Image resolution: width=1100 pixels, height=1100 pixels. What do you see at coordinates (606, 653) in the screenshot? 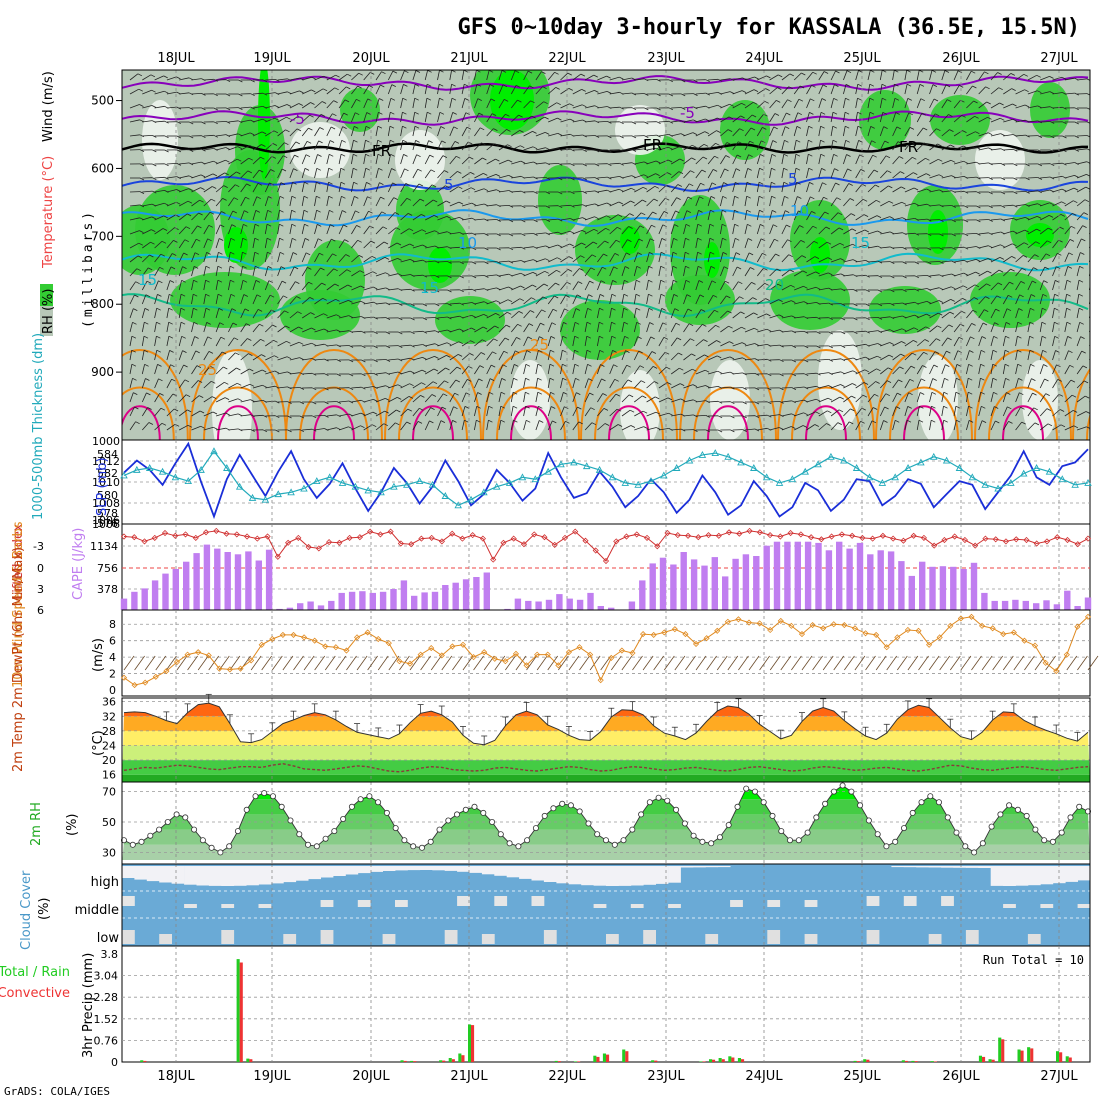
I see `wind-grid` at bounding box center [606, 653].